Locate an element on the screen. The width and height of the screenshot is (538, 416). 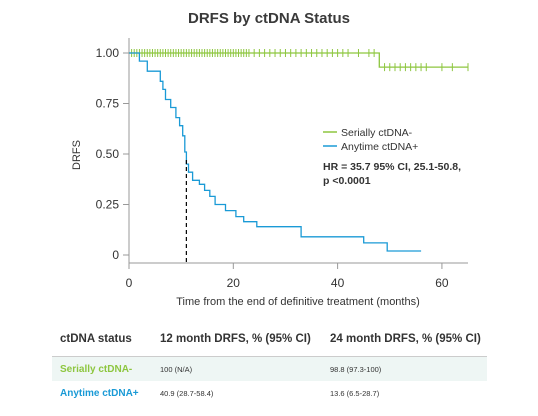
x-tick-label: 20 is located at coordinates (234, 283).